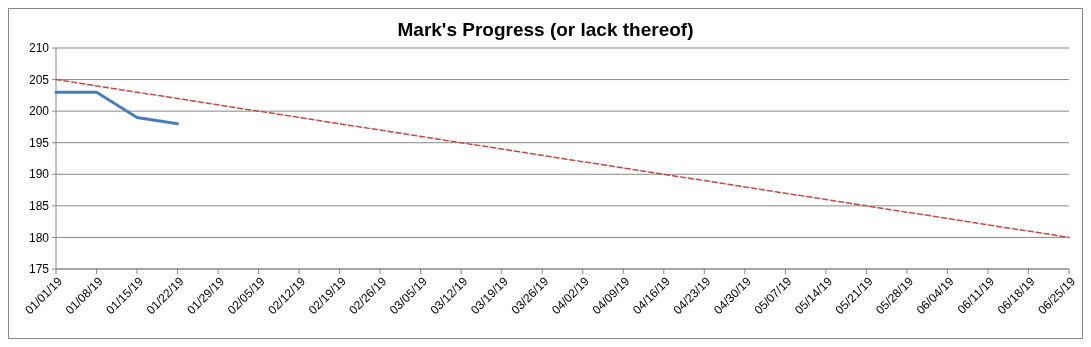  What do you see at coordinates (39, 142) in the screenshot?
I see `y-tick-label: 195` at bounding box center [39, 142].